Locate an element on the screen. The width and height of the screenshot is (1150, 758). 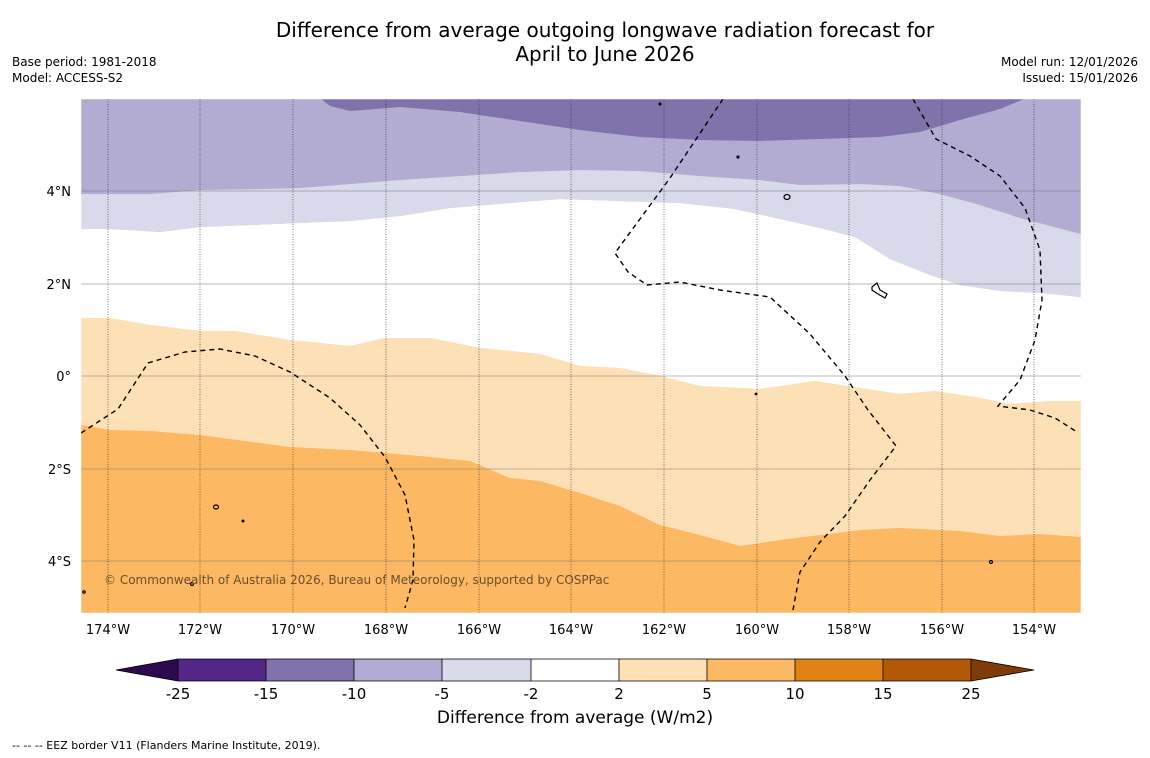
lon-label: 160°W is located at coordinates (757, 630).